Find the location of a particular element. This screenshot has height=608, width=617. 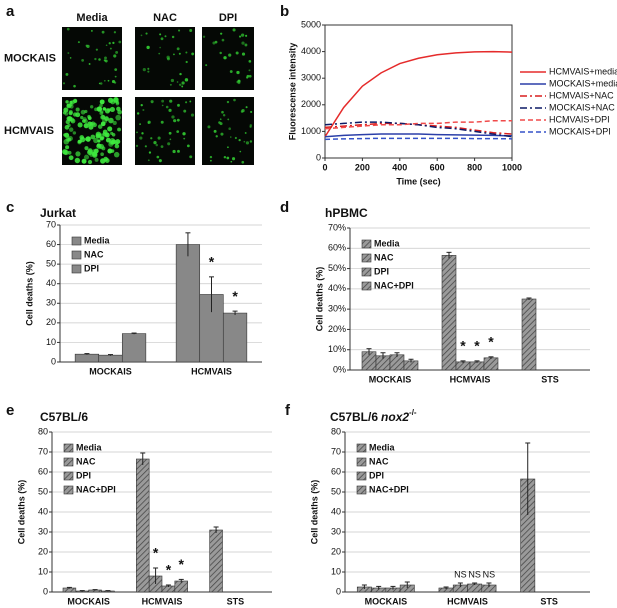

y-tick-label: 20% is located at coordinates (337, 329).